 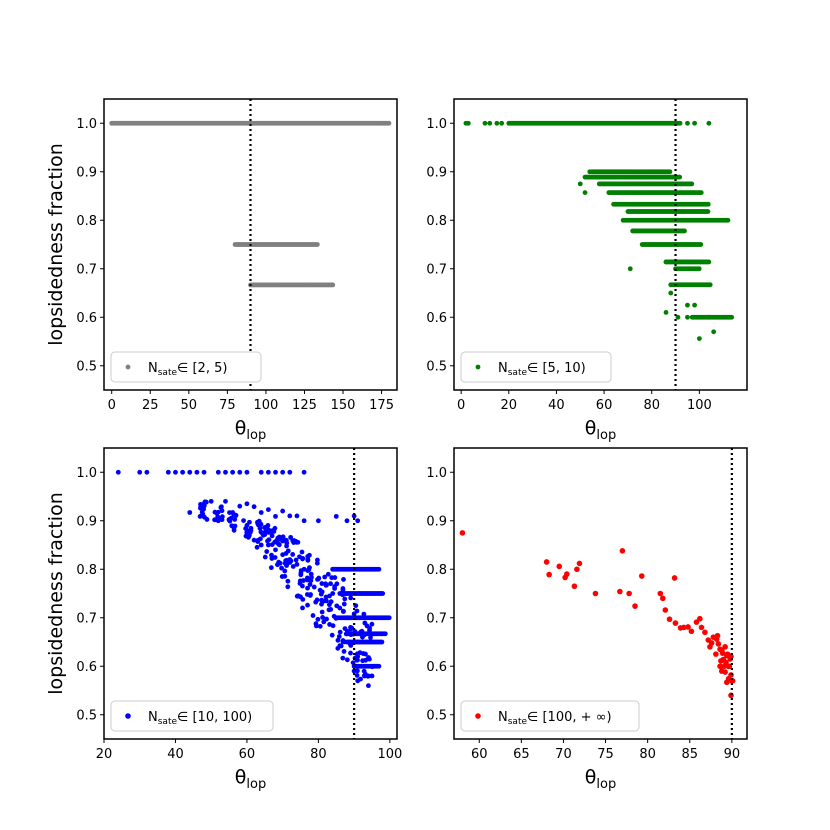 I want to click on legend: Nsate∈ [100, + ∞), so click(x=550, y=716).